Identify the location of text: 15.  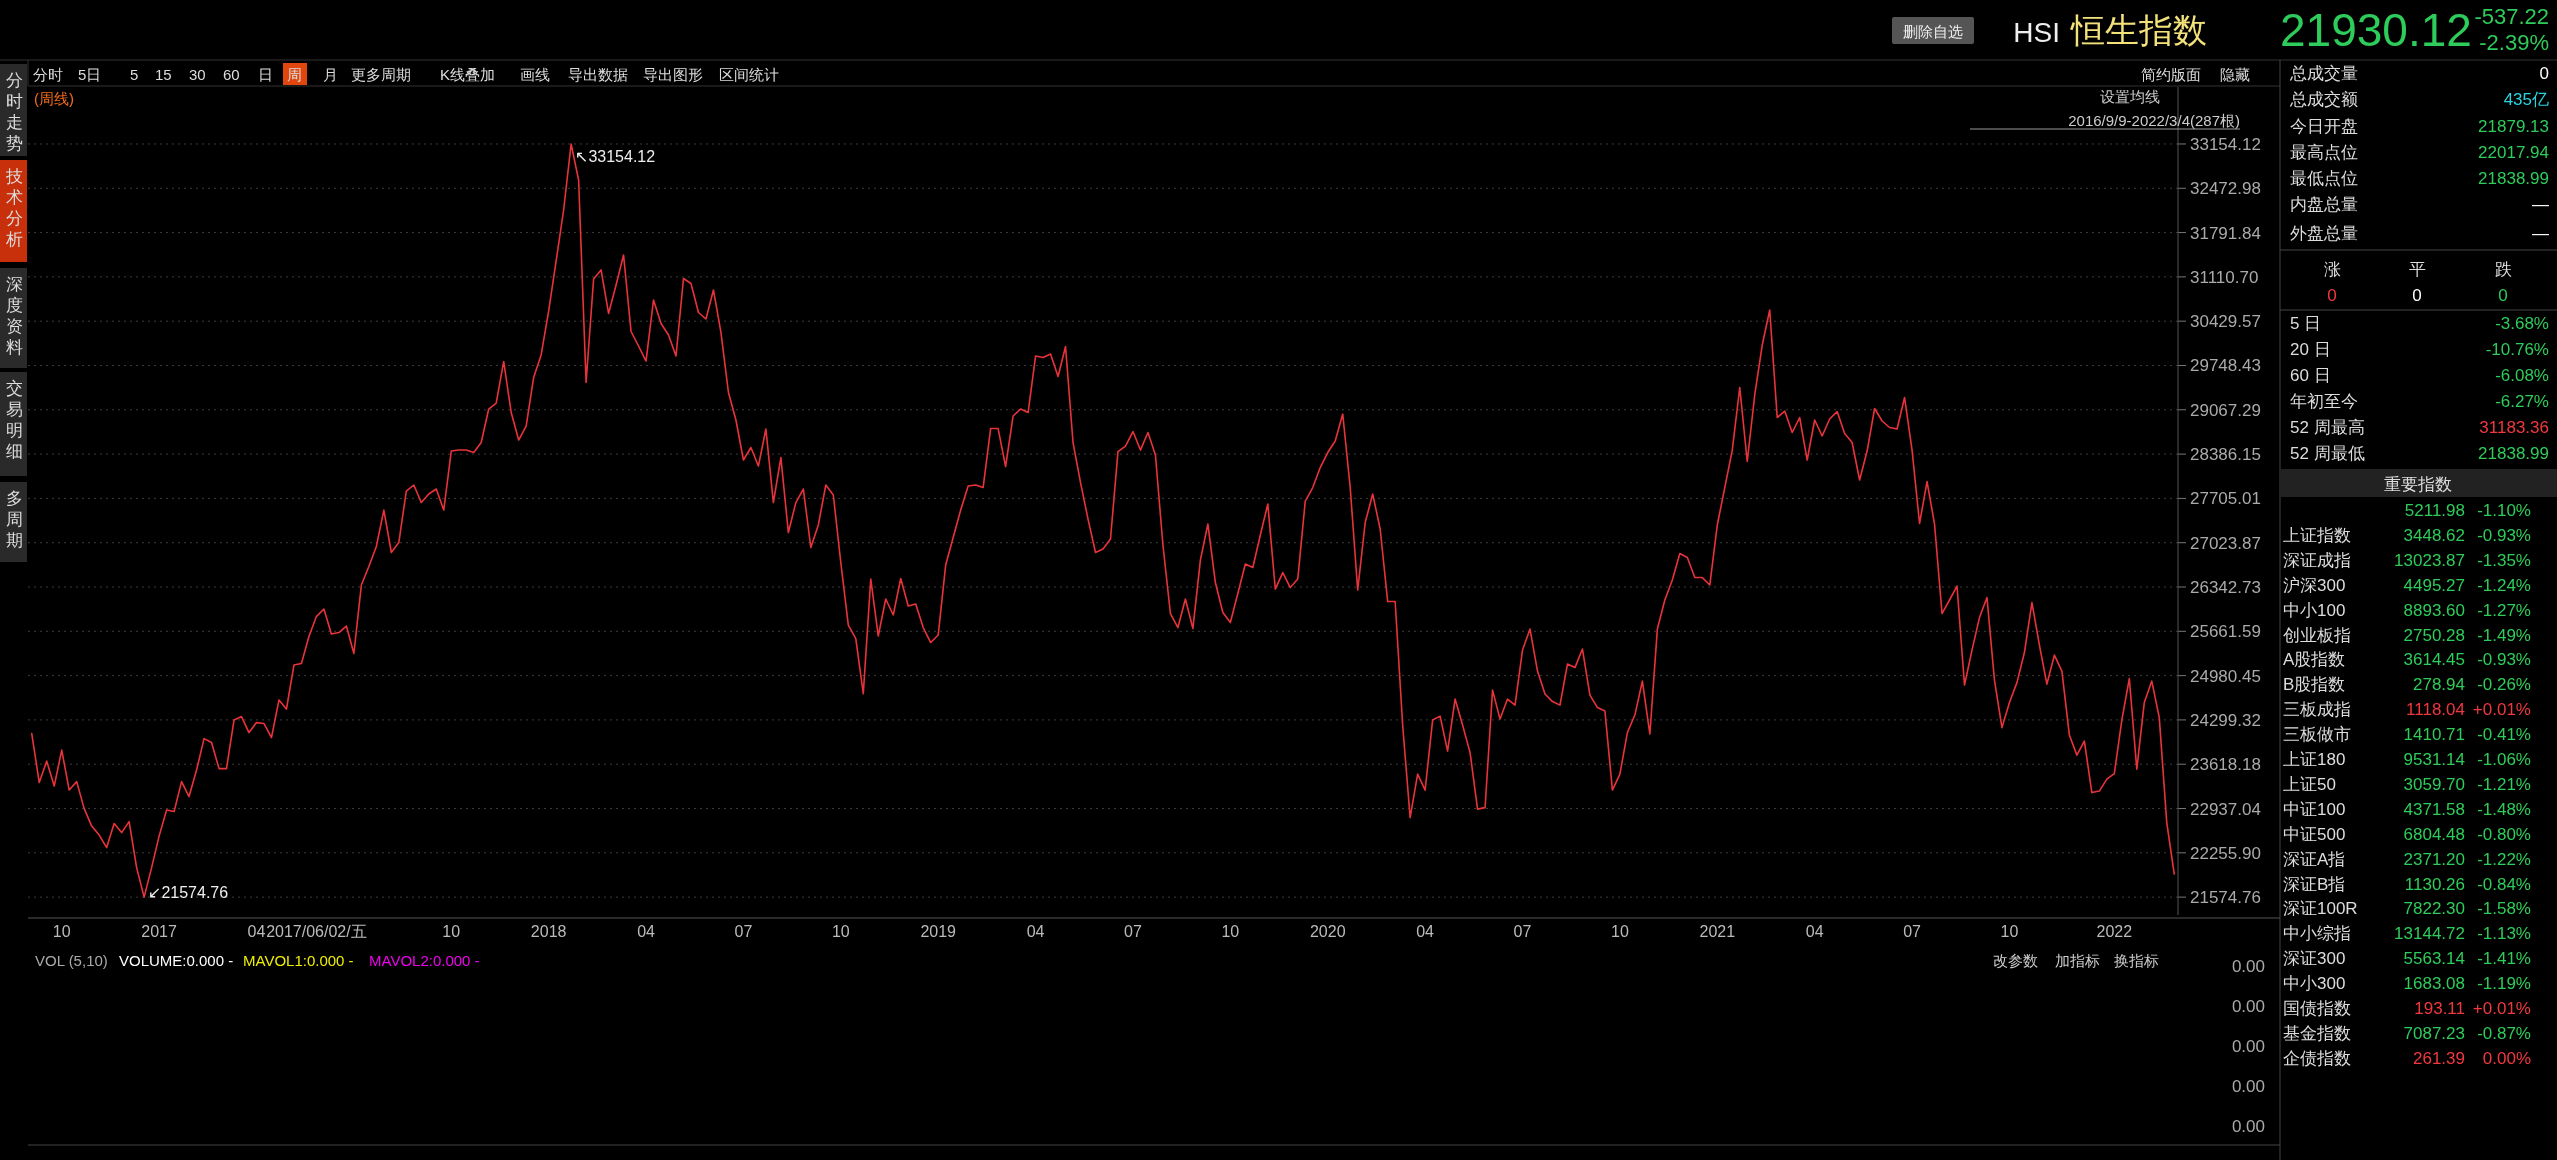
(163, 74).